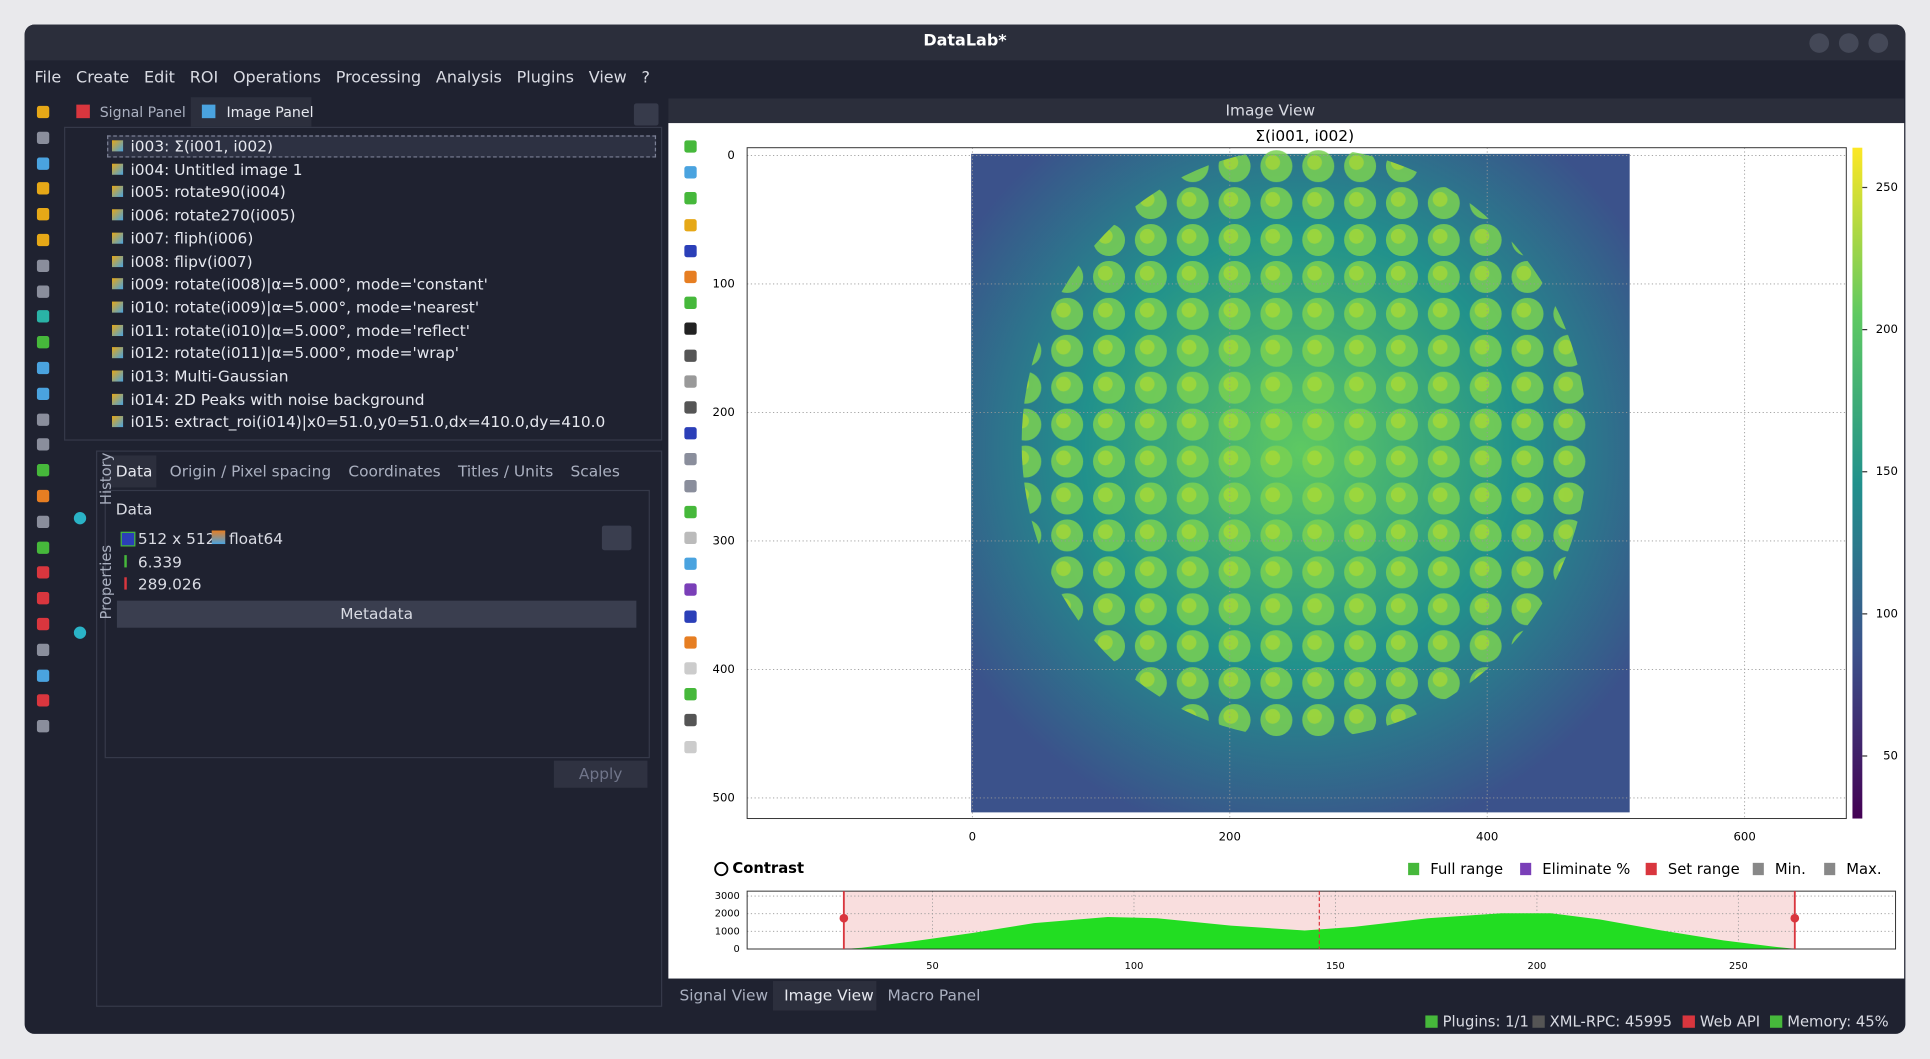  Describe the element at coordinates (645, 78) in the screenshot. I see `menu-item: ?` at that location.